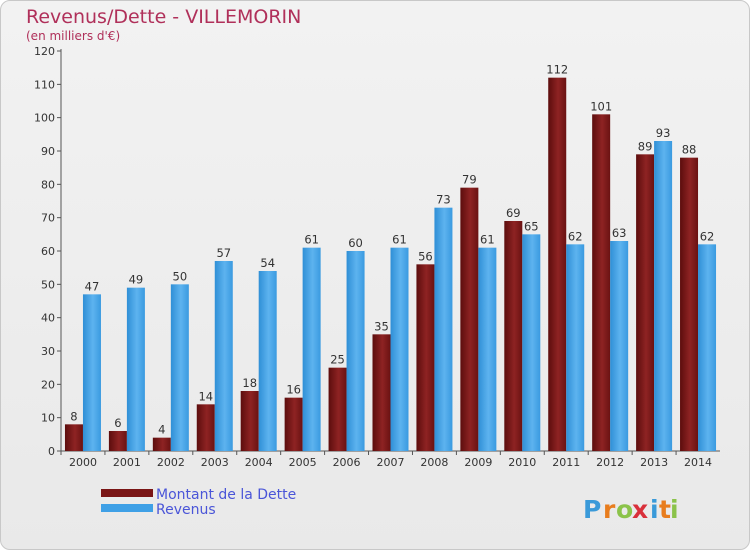 This screenshot has width=750, height=550. I want to click on revenue-bar-2008, so click(443, 329).